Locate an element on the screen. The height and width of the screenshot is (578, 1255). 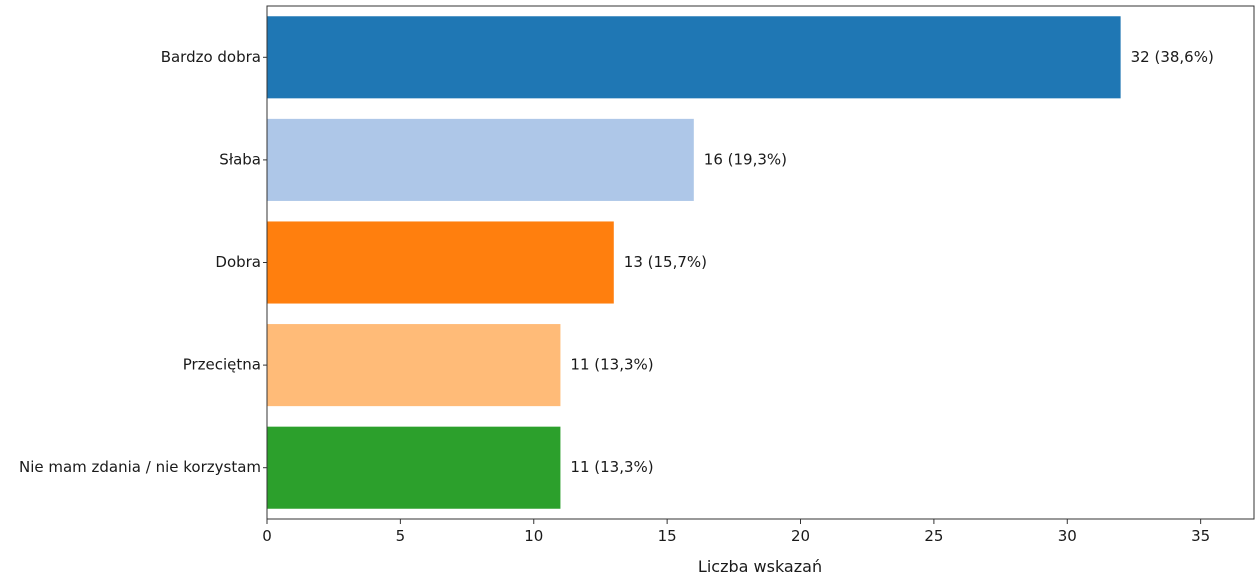
category-label-4: Nie mam zdania / nie korzystam is located at coordinates (140, 467).